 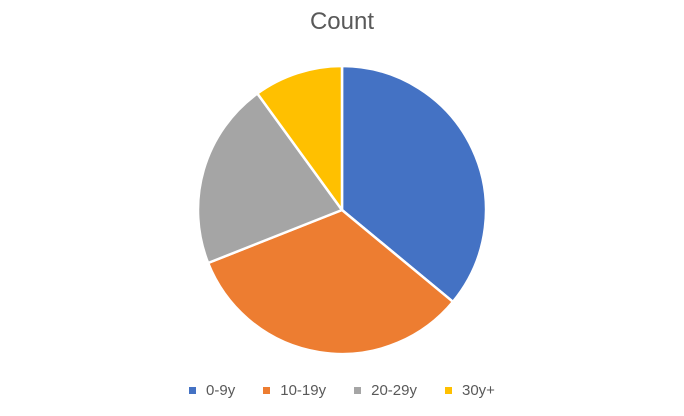 I want to click on legend-label: 30y+, so click(x=478, y=390).